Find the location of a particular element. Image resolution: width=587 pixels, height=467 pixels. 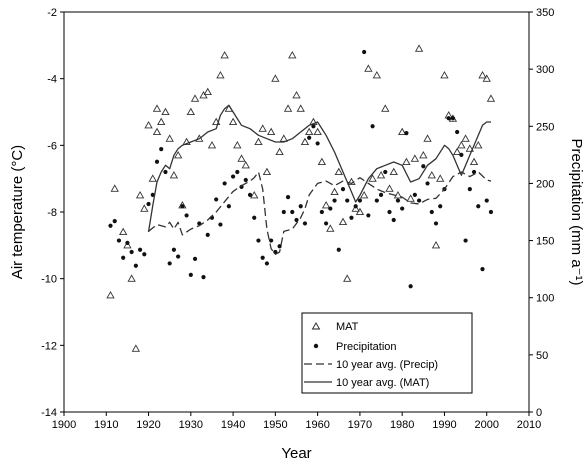

x-tick-label: 1950 is located at coordinates (275, 425).